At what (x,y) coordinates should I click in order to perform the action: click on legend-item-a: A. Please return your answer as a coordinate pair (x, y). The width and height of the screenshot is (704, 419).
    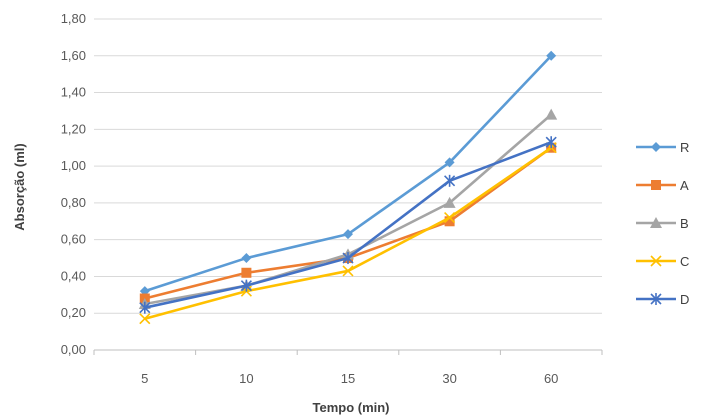
    Looking at the image, I should click on (662, 185).